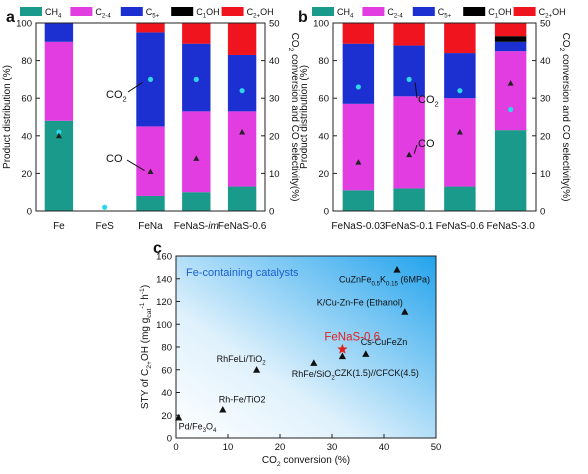 This screenshot has width=588, height=474. What do you see at coordinates (59, 132) in the screenshot?
I see `co2-marker-fe` at bounding box center [59, 132].